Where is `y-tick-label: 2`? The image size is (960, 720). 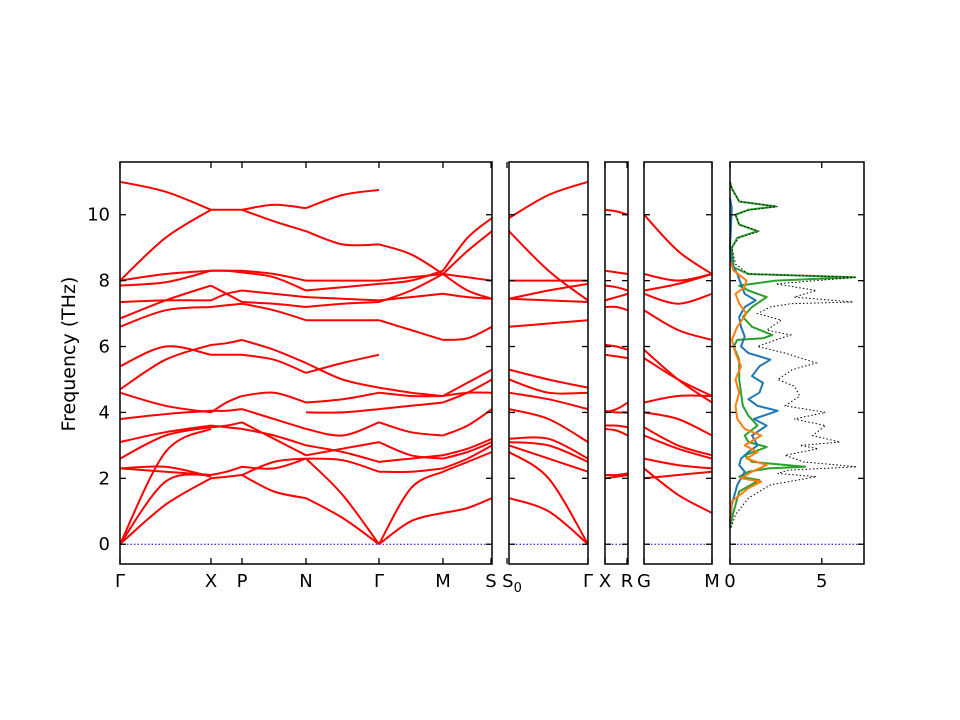 y-tick-label: 2 is located at coordinates (104, 478).